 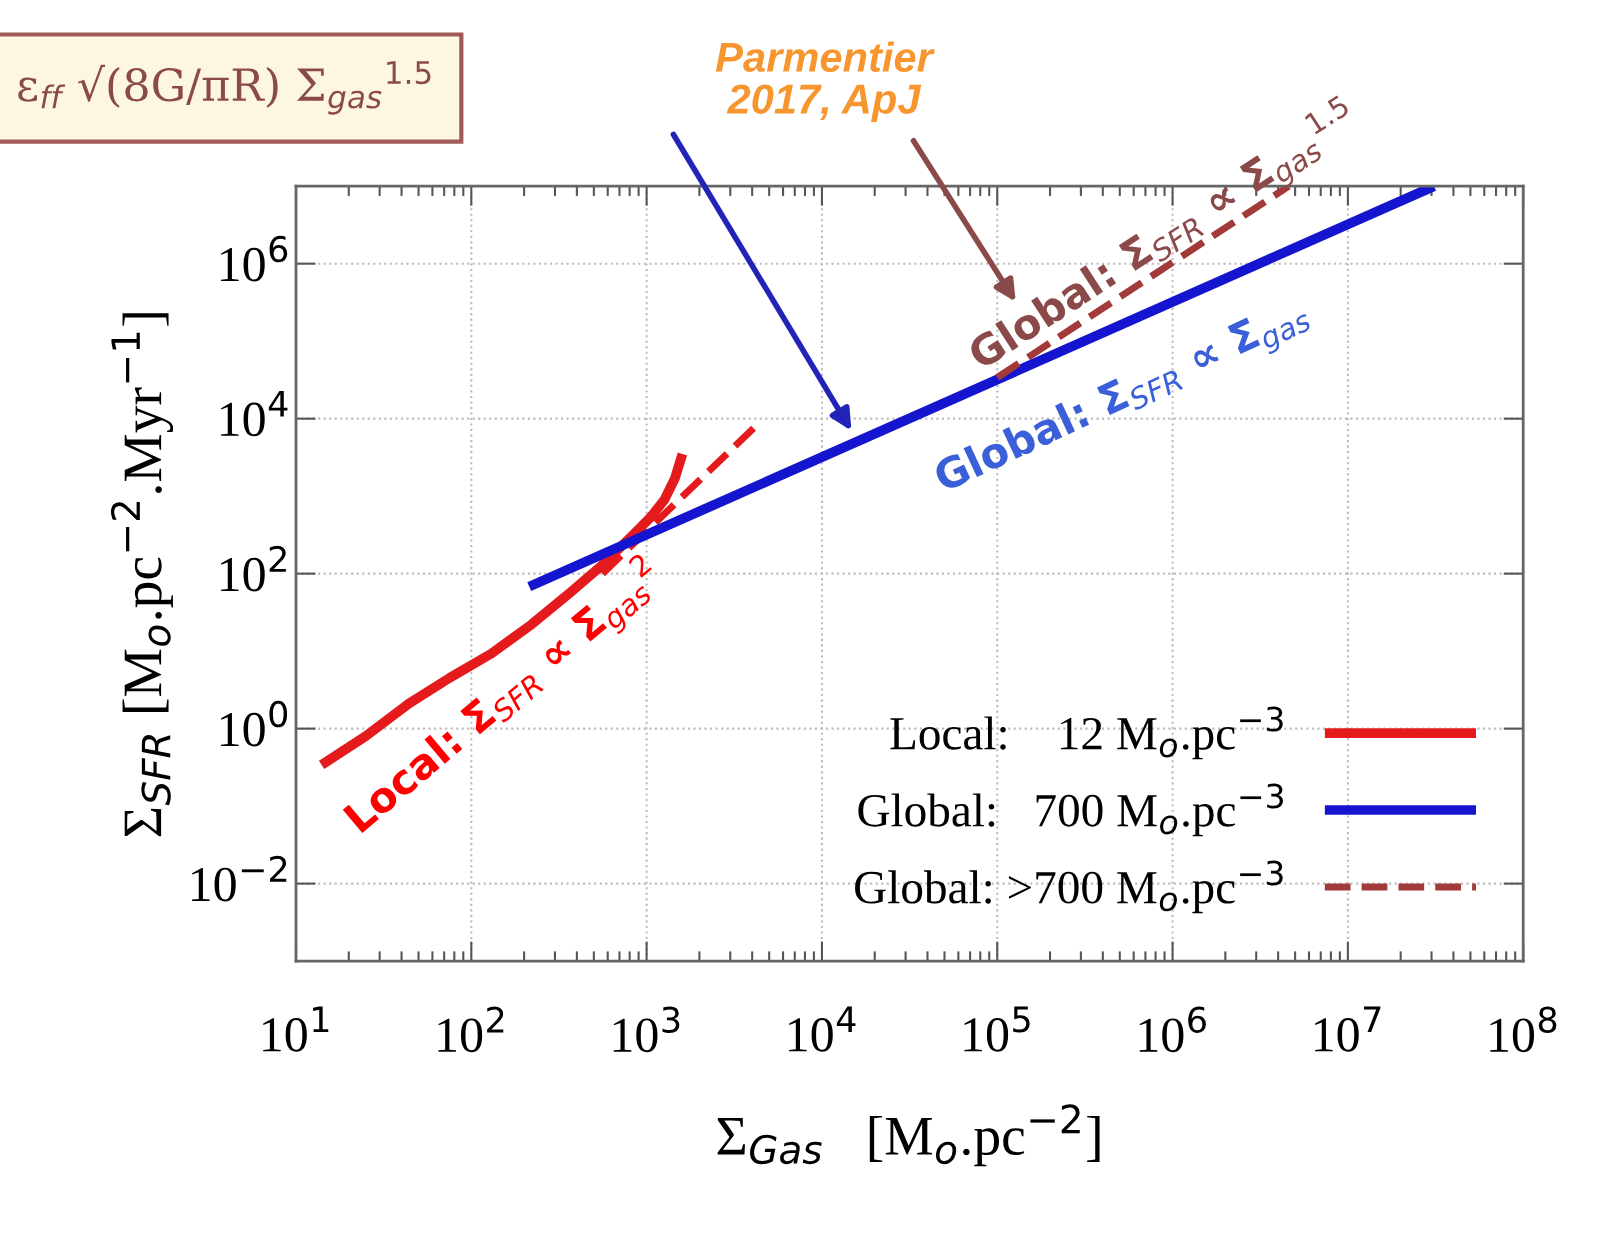 What do you see at coordinates (142, 575) in the screenshot?
I see `text: Σ$_{SFR}$ [M$_{o}$.pc$^{−2}$.Myr$^{−1}$]` at bounding box center [142, 575].